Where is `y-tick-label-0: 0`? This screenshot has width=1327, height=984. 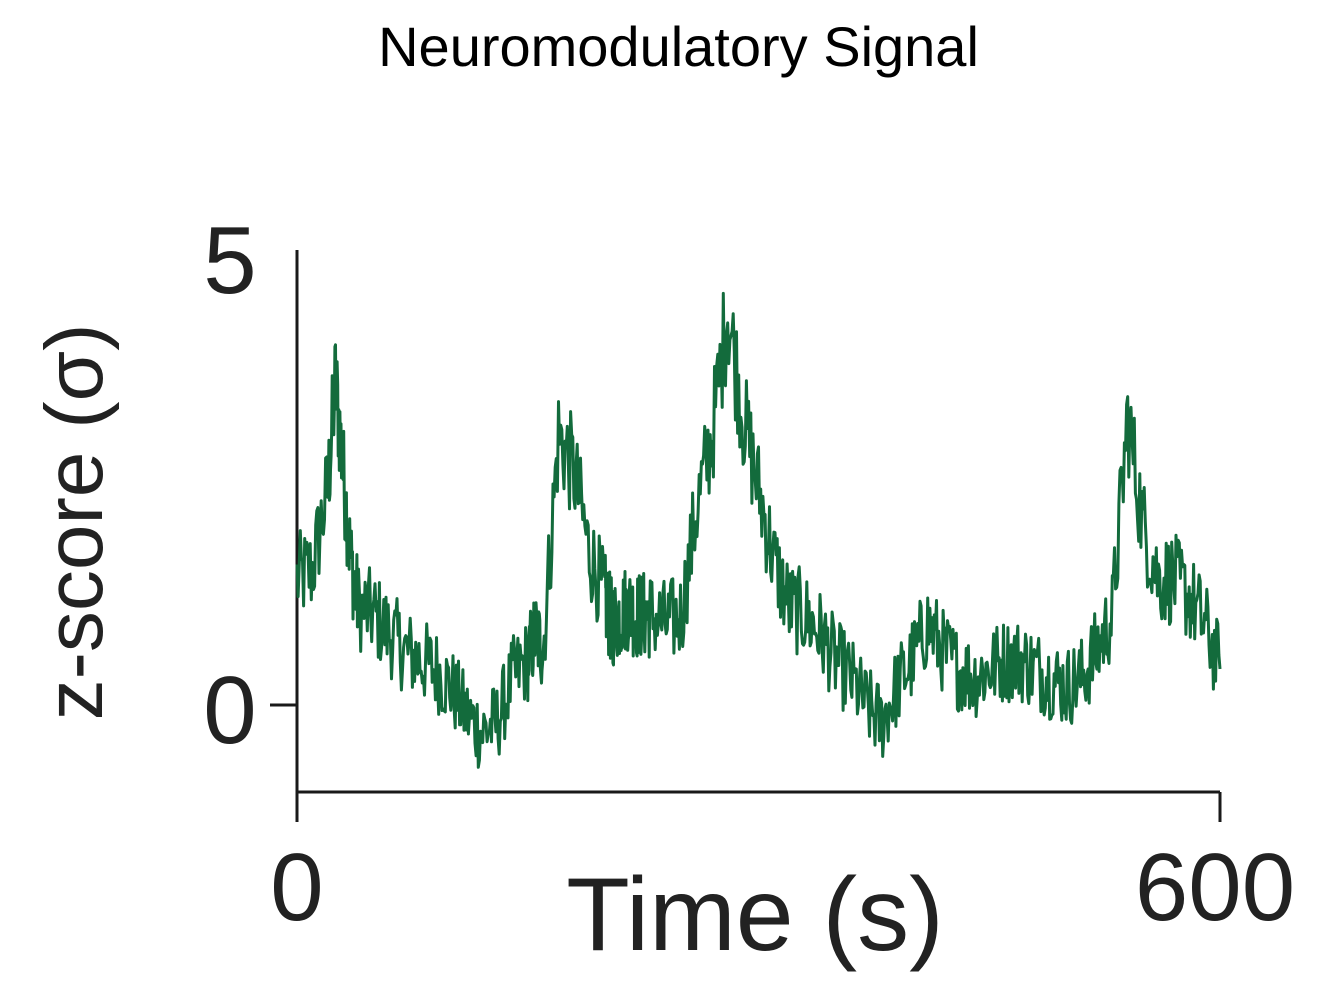
y-tick-label-0: 0 is located at coordinates (229, 710).